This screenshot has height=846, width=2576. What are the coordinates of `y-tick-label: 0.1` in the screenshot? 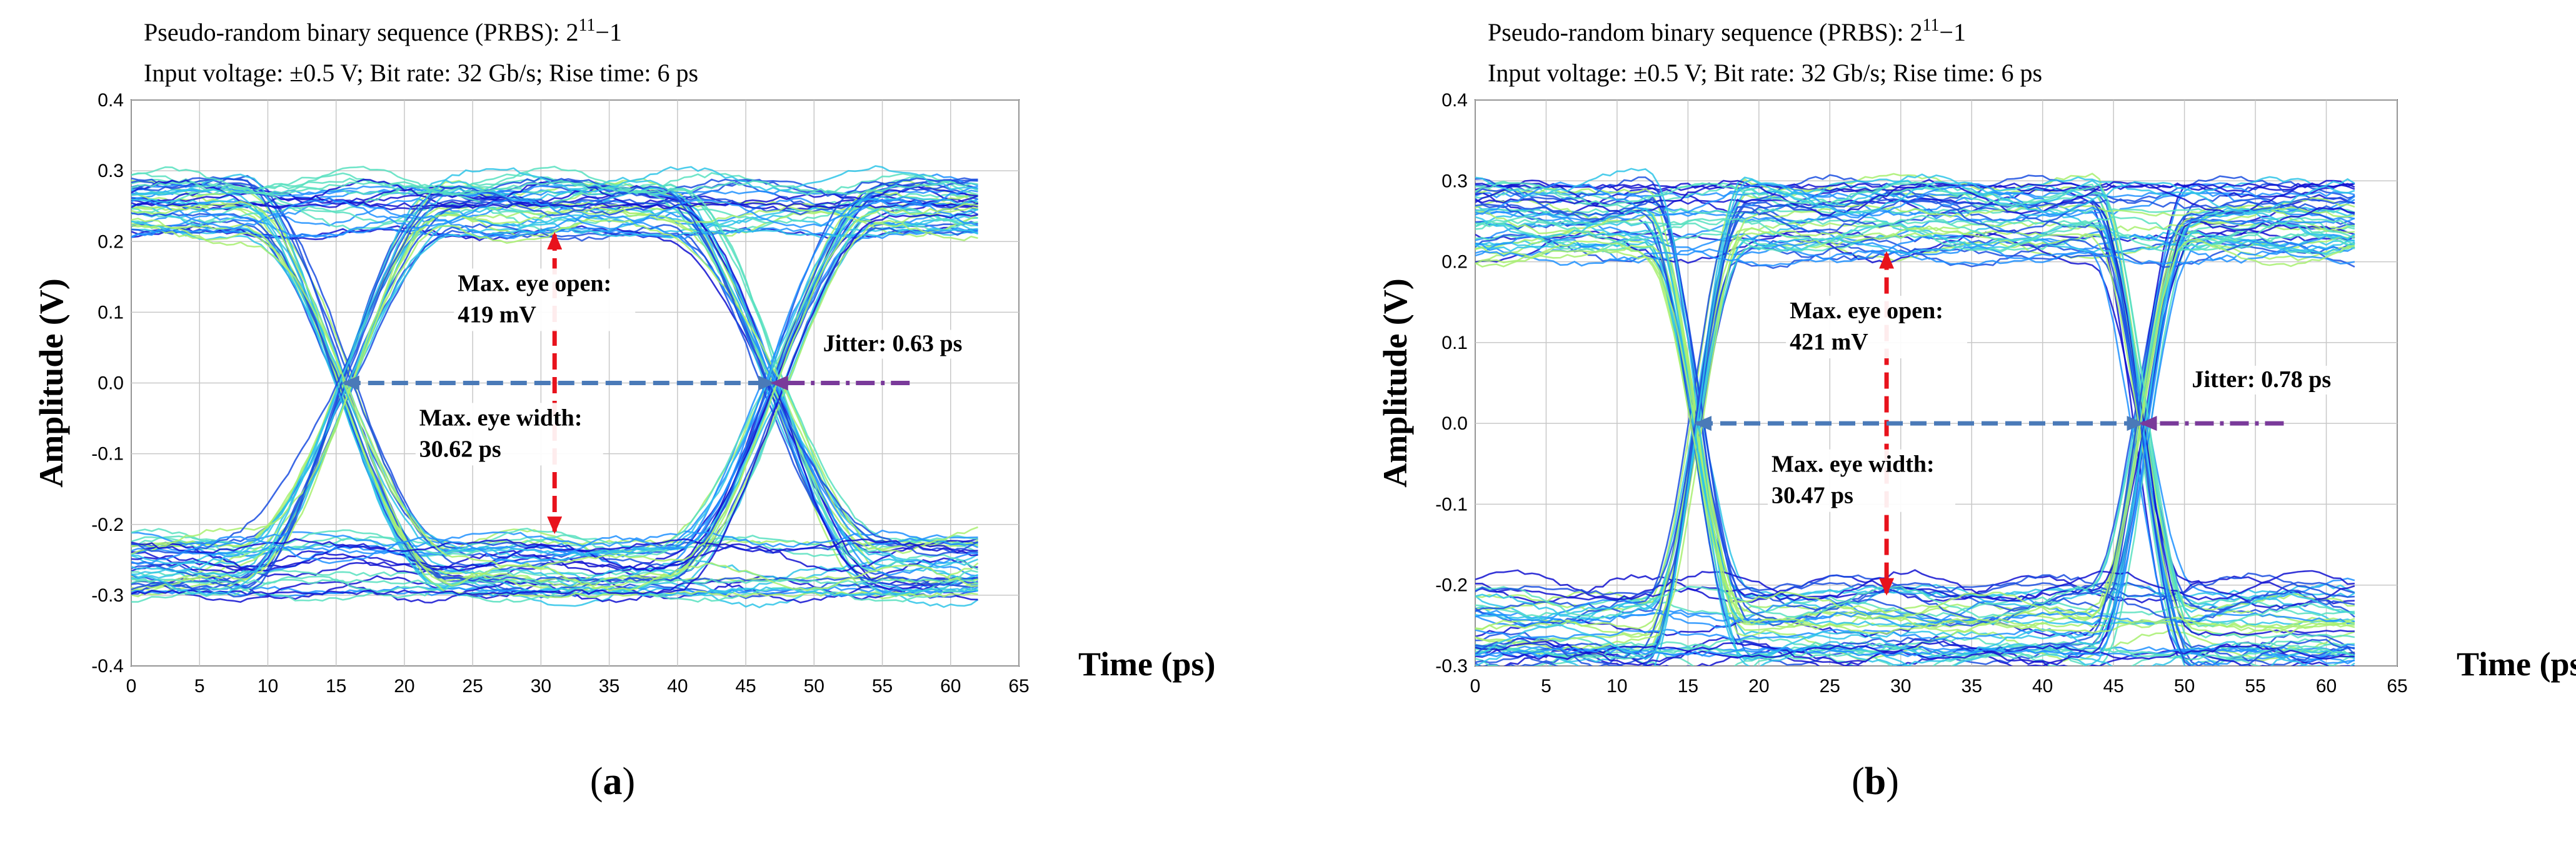 It's located at (1454, 343).